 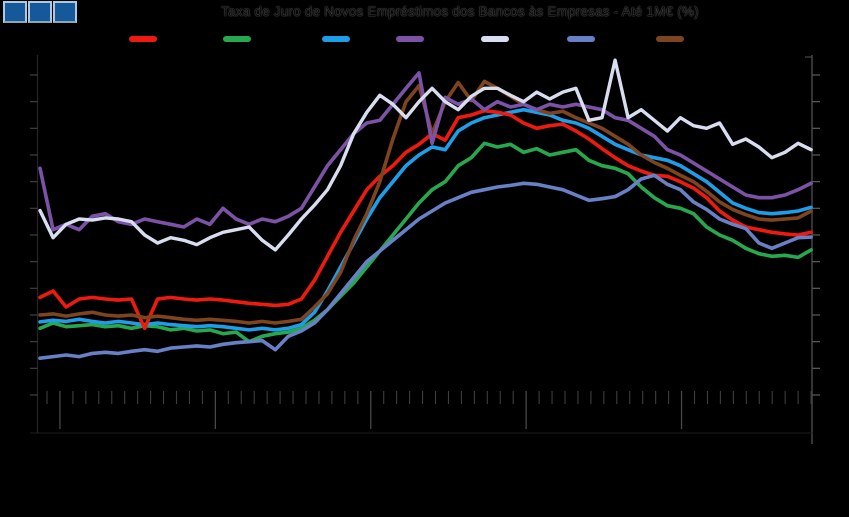 I want to click on legend-swatch-purple, so click(x=410, y=39).